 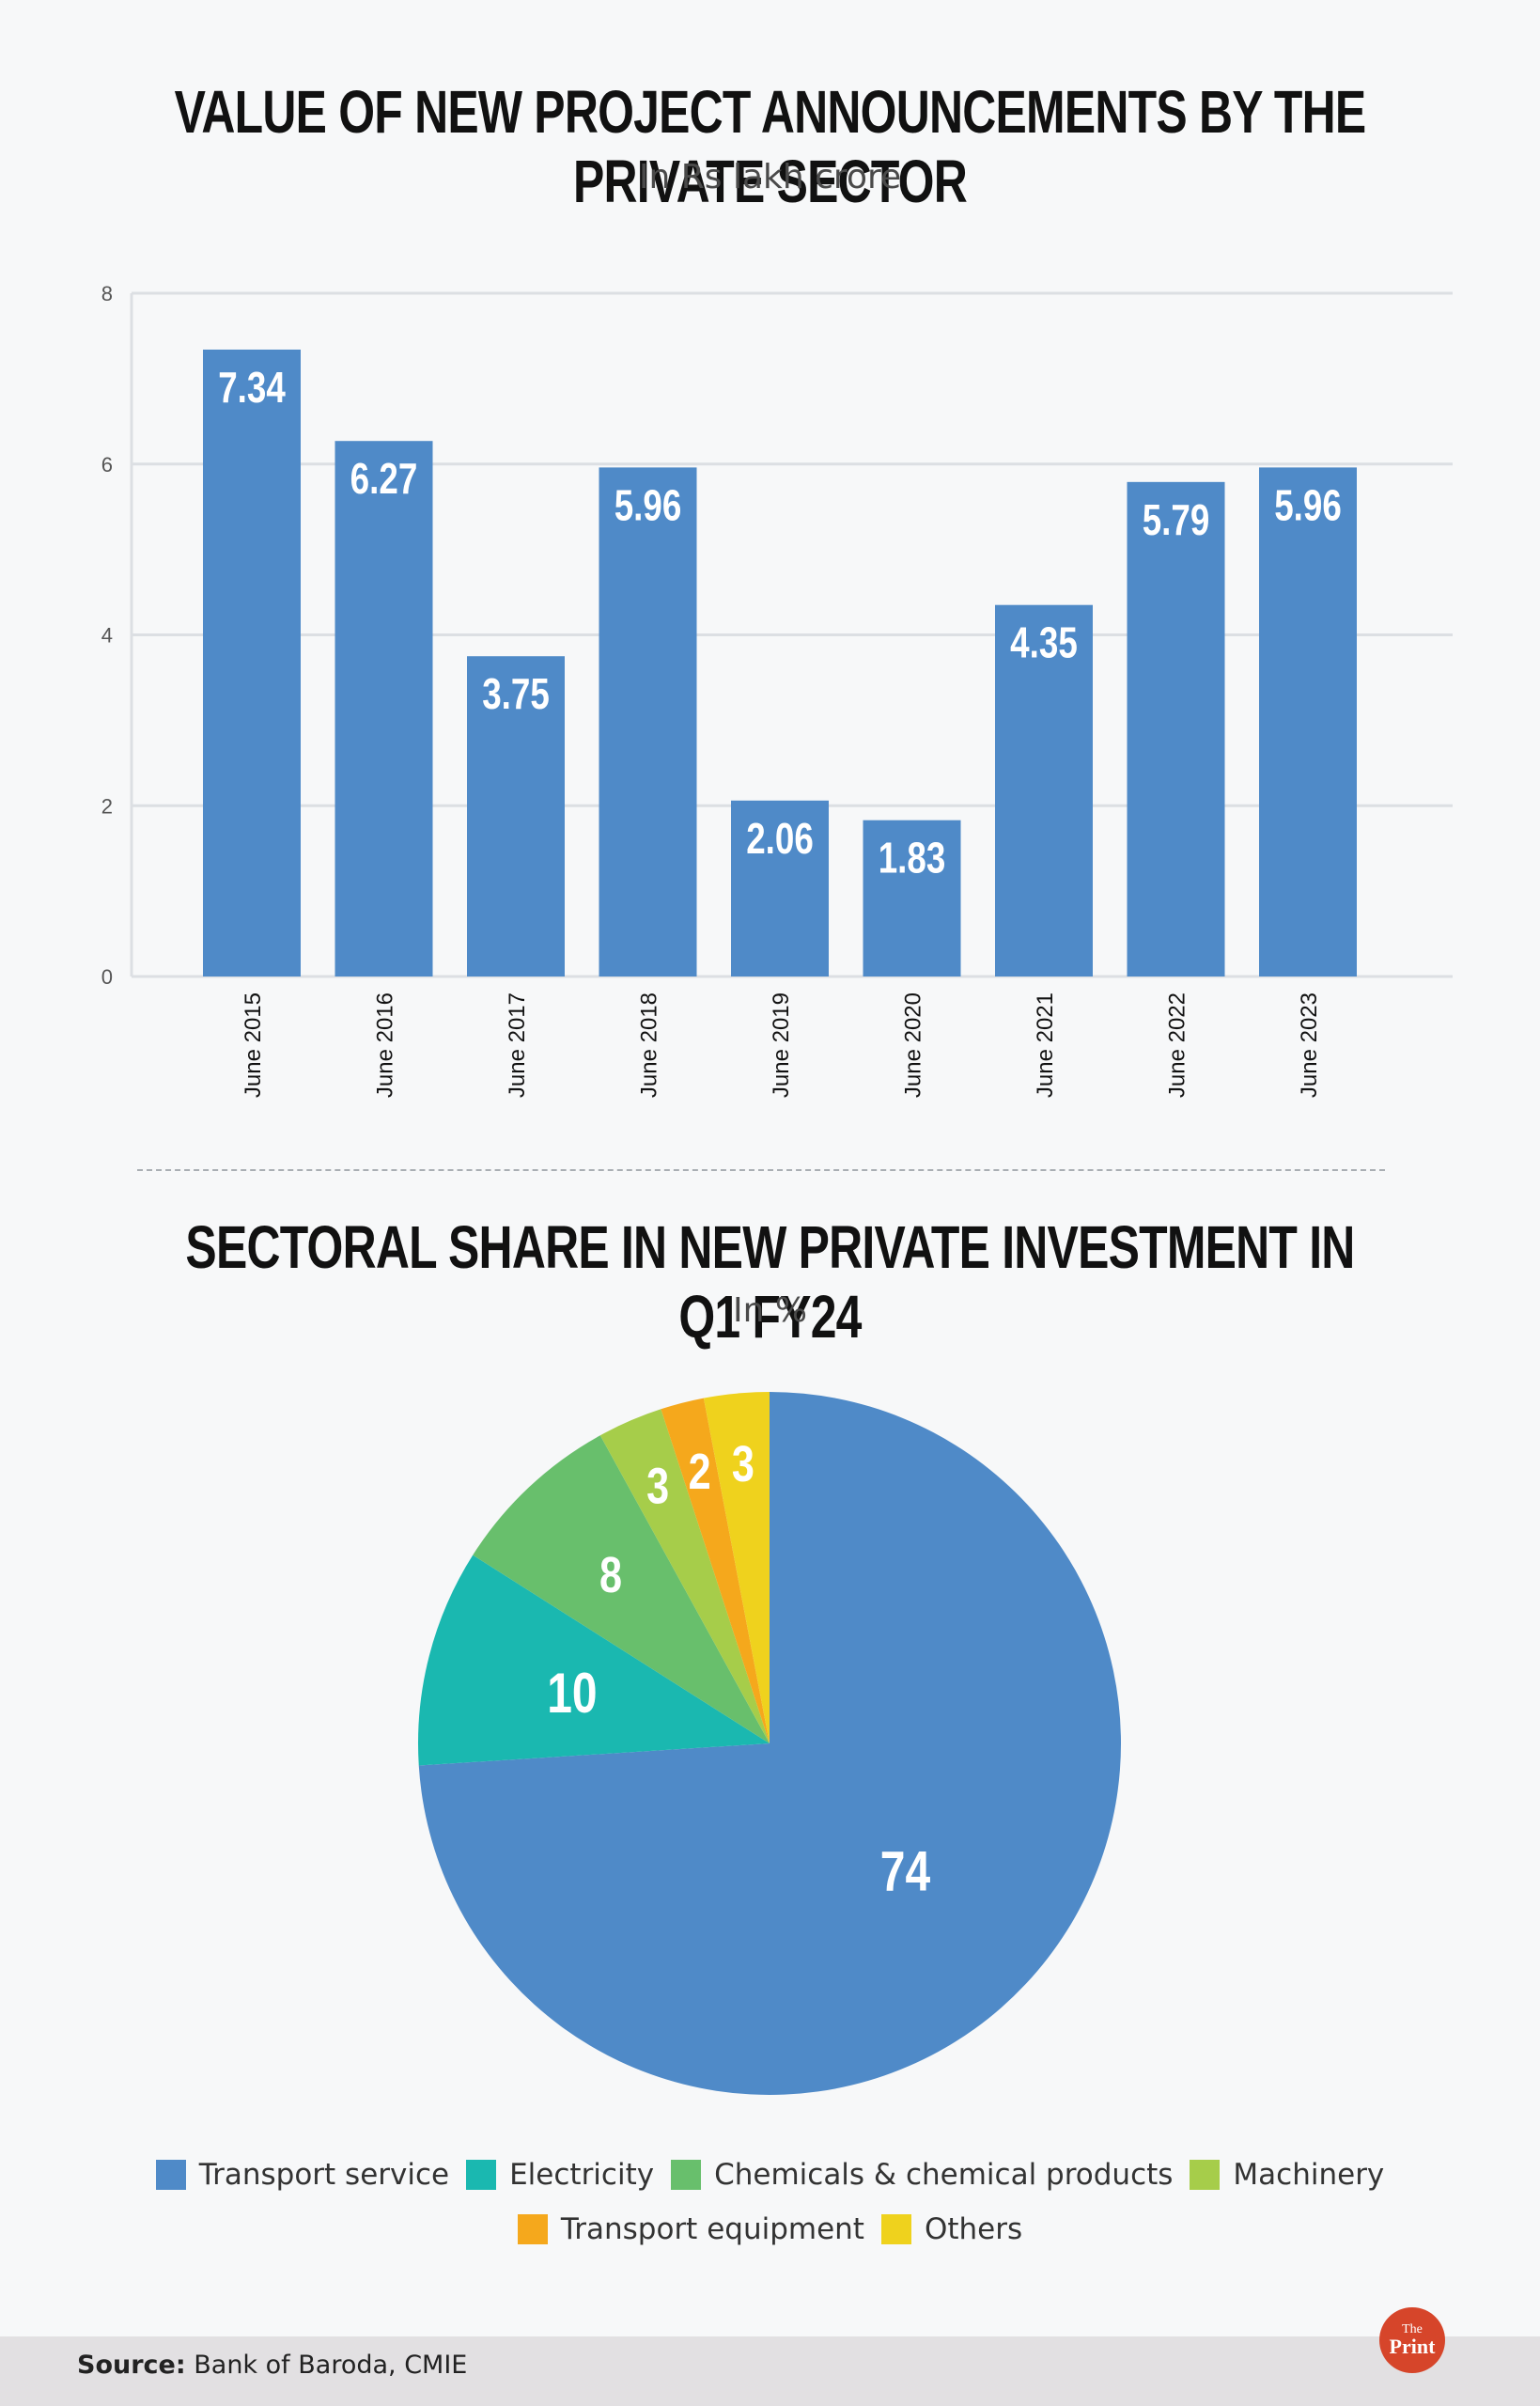 What do you see at coordinates (913, 1045) in the screenshot?
I see `x-tick-label: June 2020` at bounding box center [913, 1045].